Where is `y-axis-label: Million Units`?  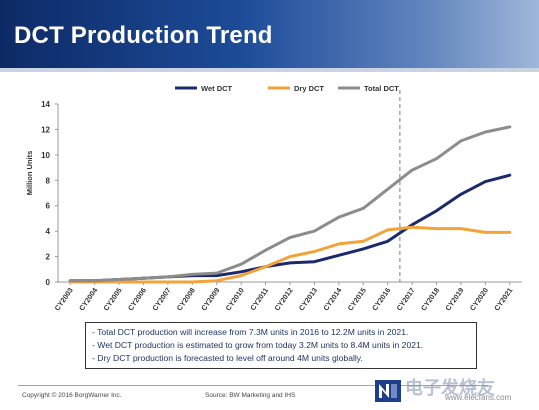
y-axis-label: Million Units is located at coordinates (29, 173).